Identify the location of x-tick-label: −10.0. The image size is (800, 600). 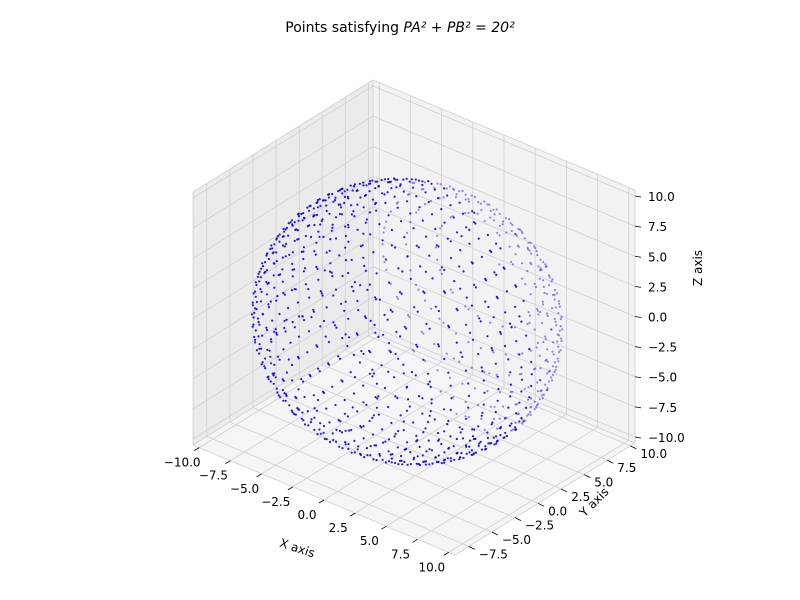
(182, 463).